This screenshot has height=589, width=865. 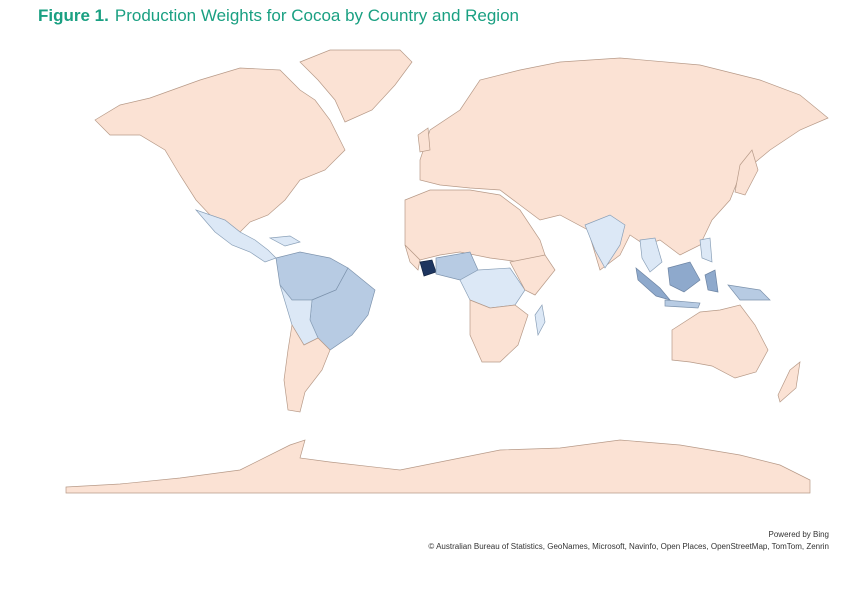 I want to click on borneo, so click(x=684, y=277).